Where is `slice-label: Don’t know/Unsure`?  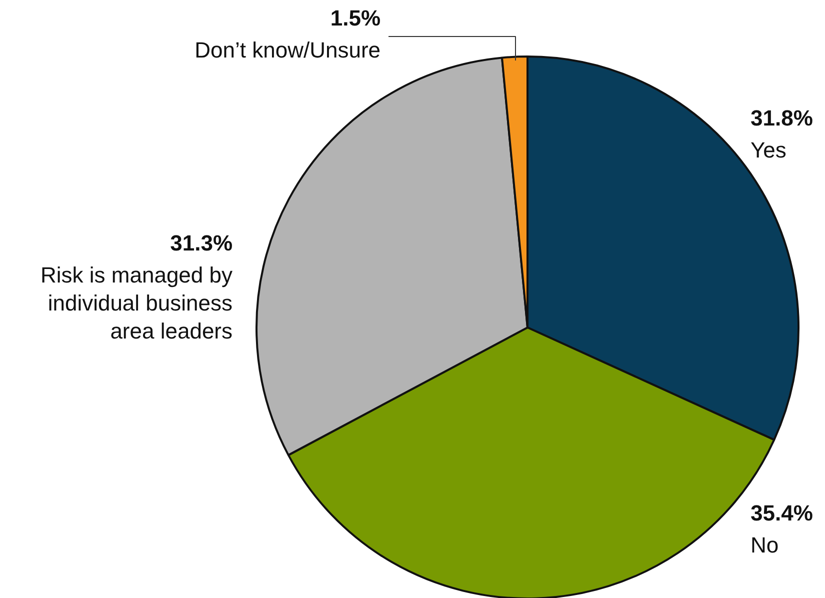 slice-label: Don’t know/Unsure is located at coordinates (287, 50).